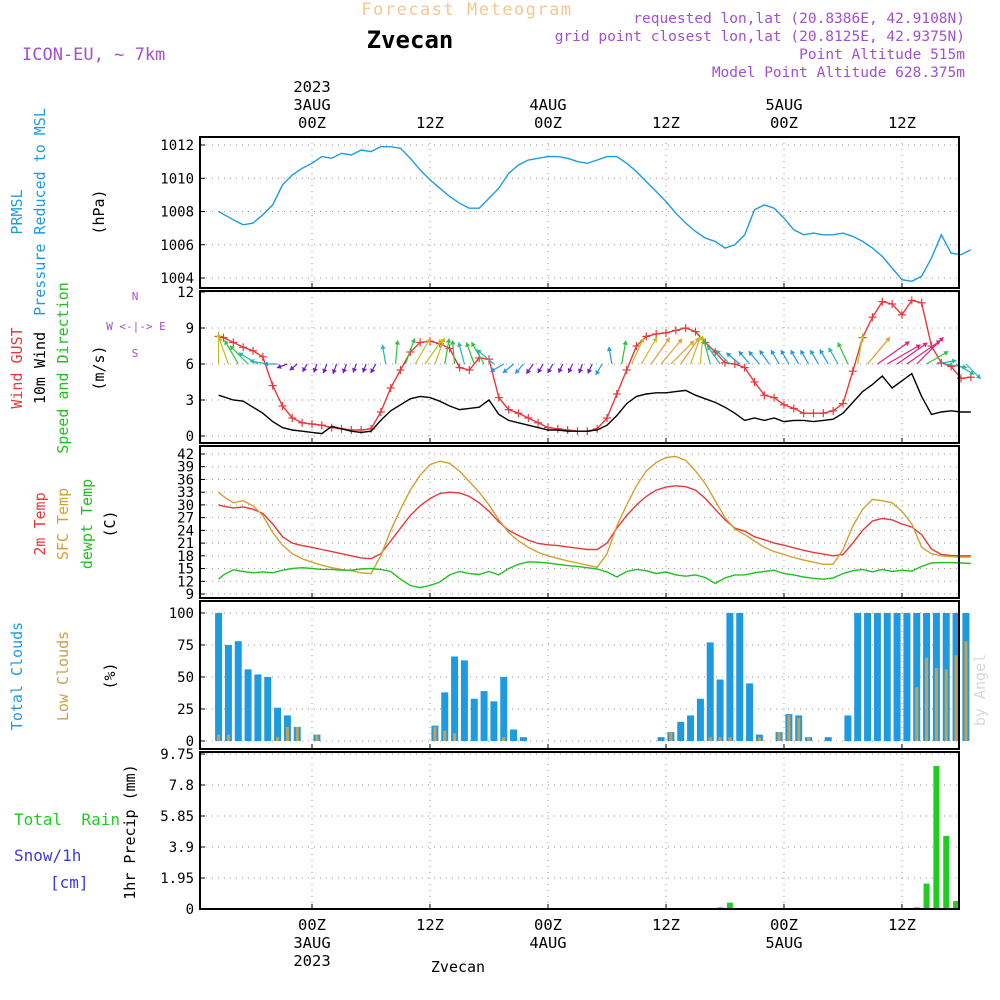 The width and height of the screenshot is (1000, 1000). What do you see at coordinates (63, 368) in the screenshot?
I see `wind-label-speed-direction: Speed and Direction` at bounding box center [63, 368].